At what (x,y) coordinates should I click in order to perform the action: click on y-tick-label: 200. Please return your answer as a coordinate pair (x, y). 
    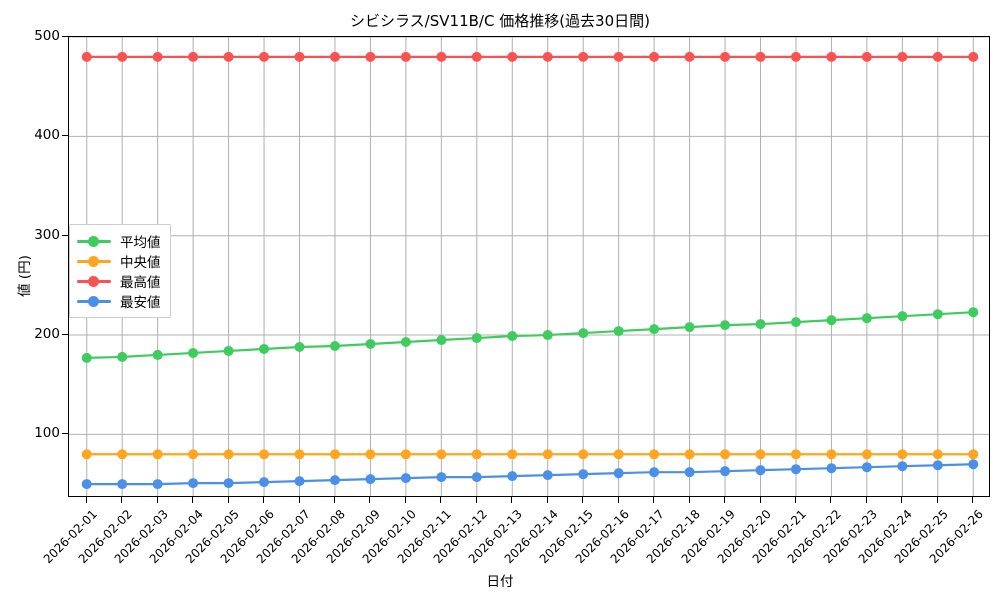
    Looking at the image, I should click on (47, 334).